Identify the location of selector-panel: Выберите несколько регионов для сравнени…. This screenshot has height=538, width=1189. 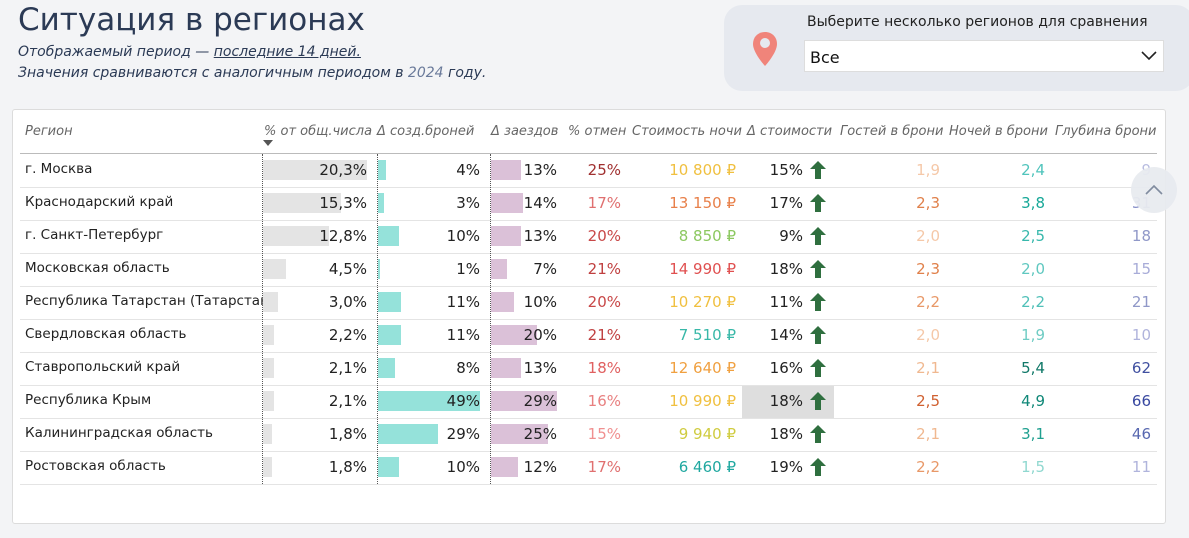
(956, 48).